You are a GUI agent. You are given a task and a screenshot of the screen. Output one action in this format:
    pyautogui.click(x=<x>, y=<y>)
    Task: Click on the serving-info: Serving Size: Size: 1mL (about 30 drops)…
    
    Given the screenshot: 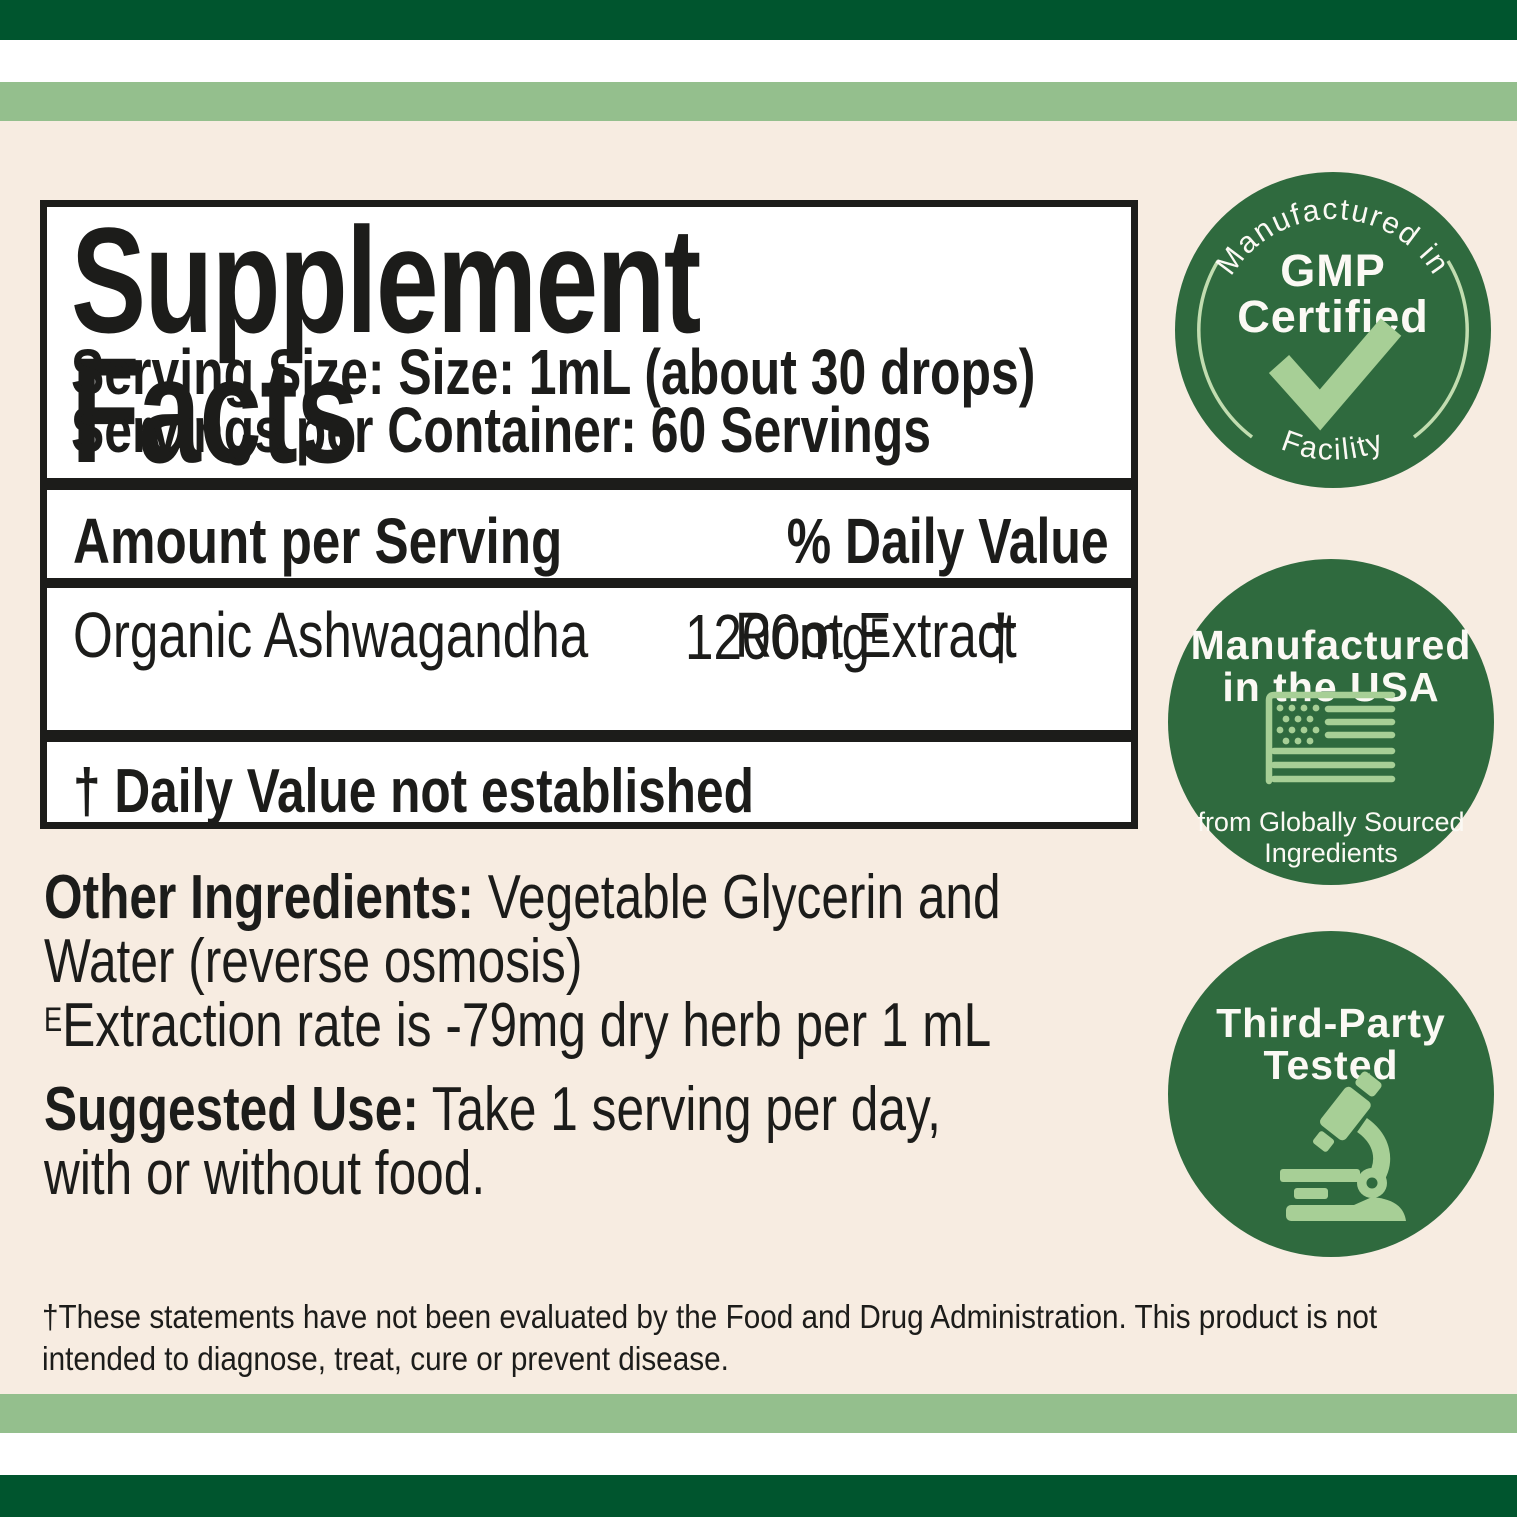 What is the action you would take?
    pyautogui.click(x=689, y=401)
    